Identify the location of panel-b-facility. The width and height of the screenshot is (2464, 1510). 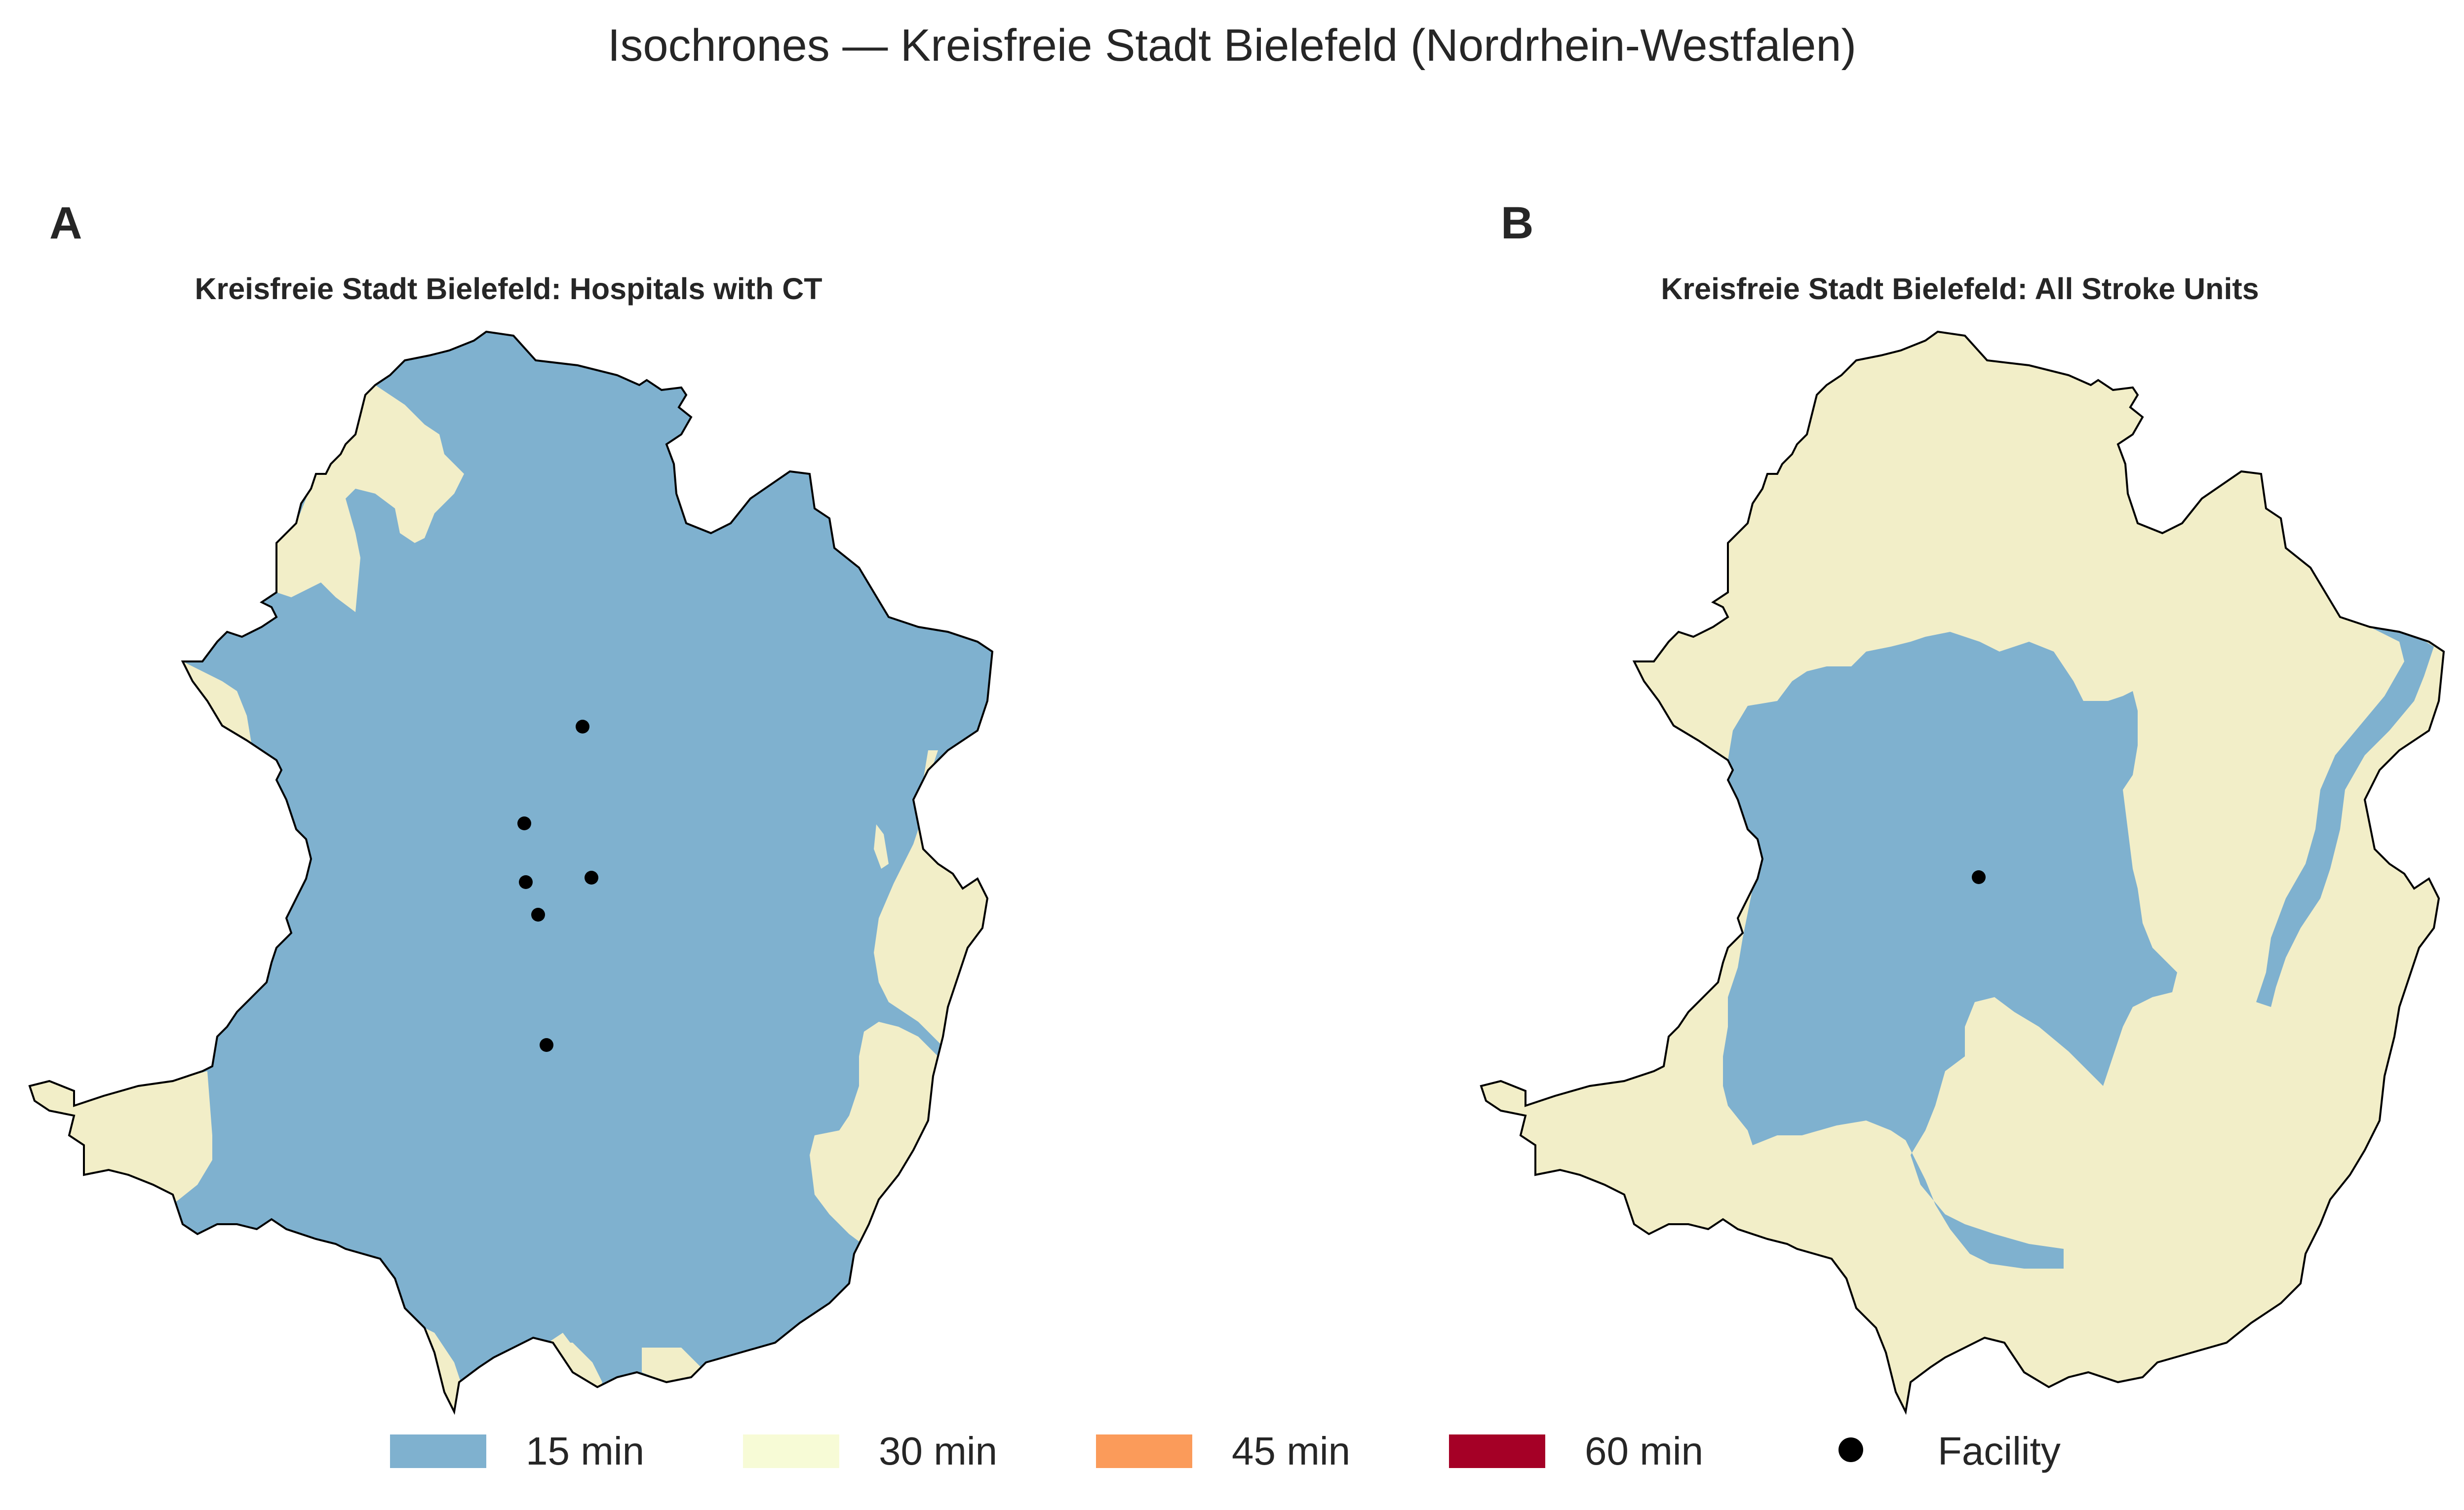
(1979, 877).